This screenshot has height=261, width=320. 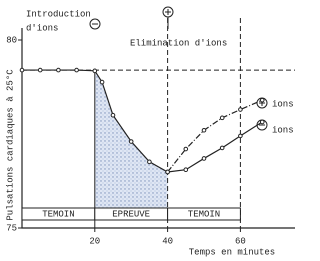 What do you see at coordinates (42, 28) in the screenshot?
I see `annotation: d'ions` at bounding box center [42, 28].